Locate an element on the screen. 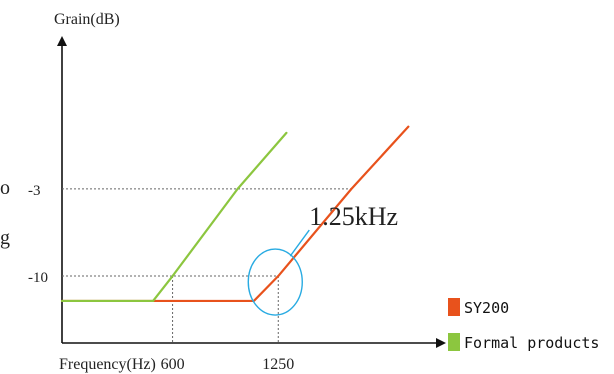  y-axis-arrowhead is located at coordinates (62, 41).